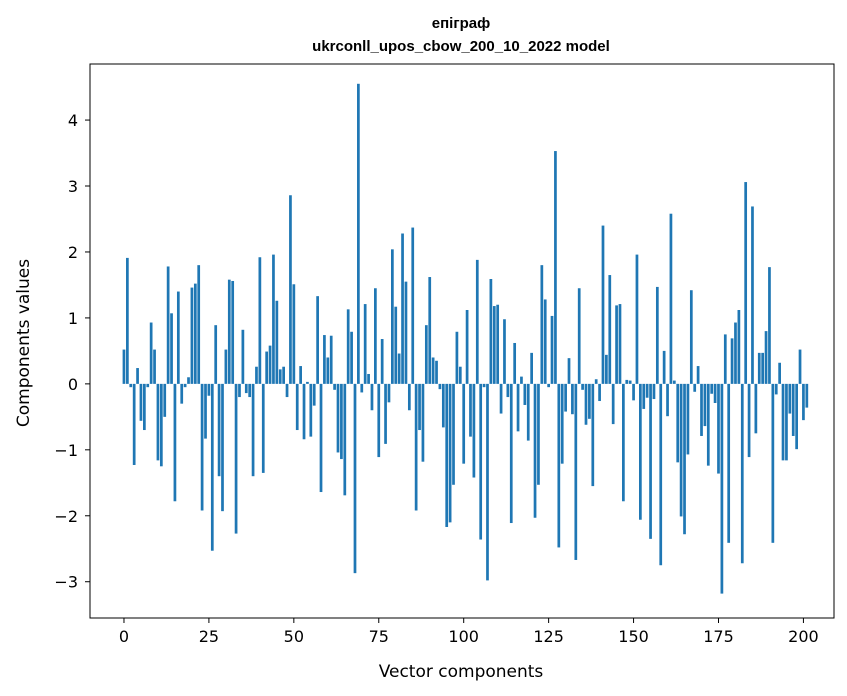 The width and height of the screenshot is (847, 696). Describe the element at coordinates (548, 636) in the screenshot. I see `x-tick-label: 125` at that location.